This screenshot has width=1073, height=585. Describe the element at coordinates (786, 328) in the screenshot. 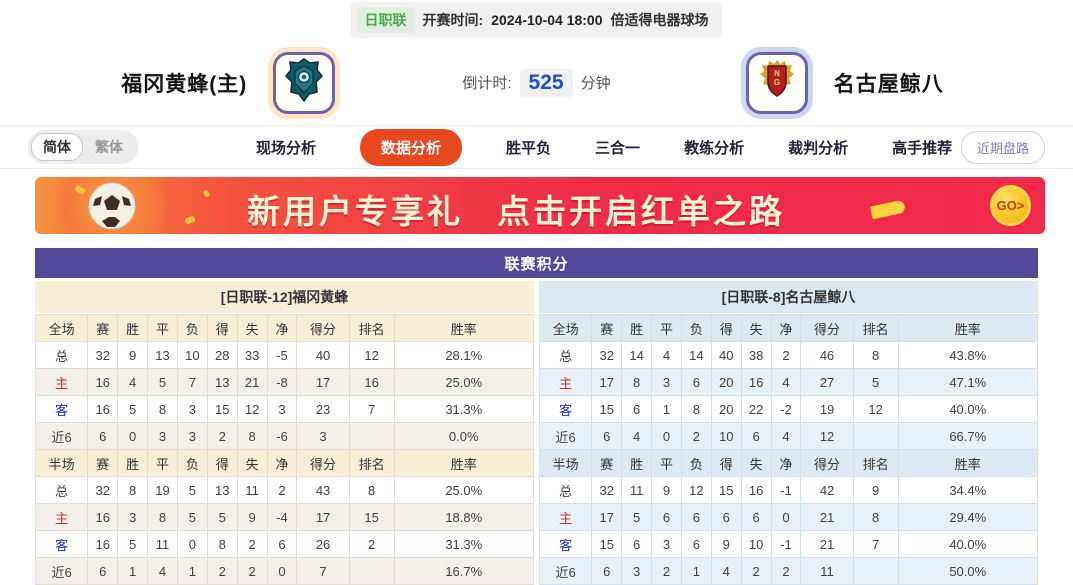

I see `column-header: 净` at that location.